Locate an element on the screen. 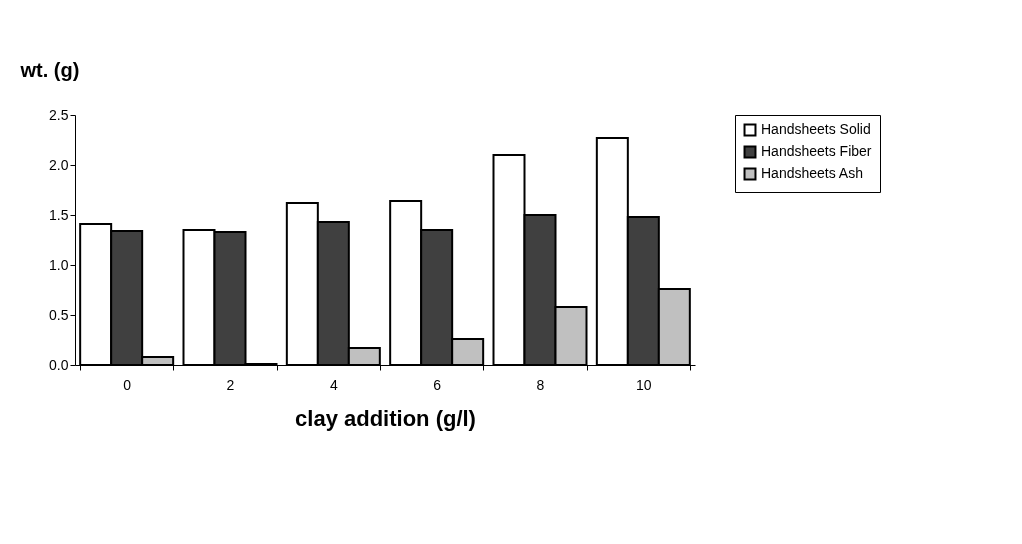 The width and height of the screenshot is (1022, 544). x-tick-label: 6 is located at coordinates (437, 384).